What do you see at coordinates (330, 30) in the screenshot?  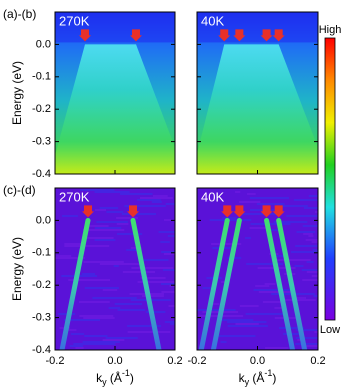 I see `colorbar-high: High` at bounding box center [330, 30].